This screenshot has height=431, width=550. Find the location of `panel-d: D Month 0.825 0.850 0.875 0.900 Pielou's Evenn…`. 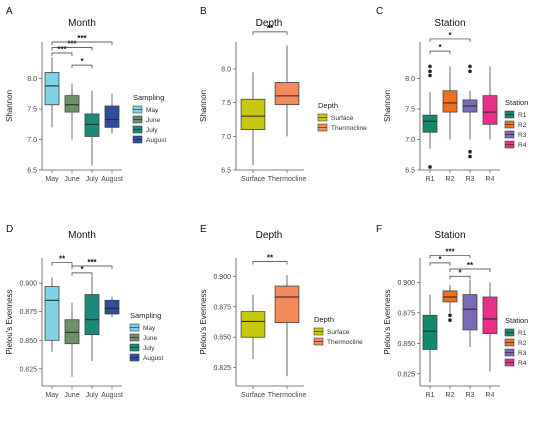

panel-d: D Month 0.825 0.850 0.875 0.900 Pielou's Evenn… is located at coordinates (84, 311).